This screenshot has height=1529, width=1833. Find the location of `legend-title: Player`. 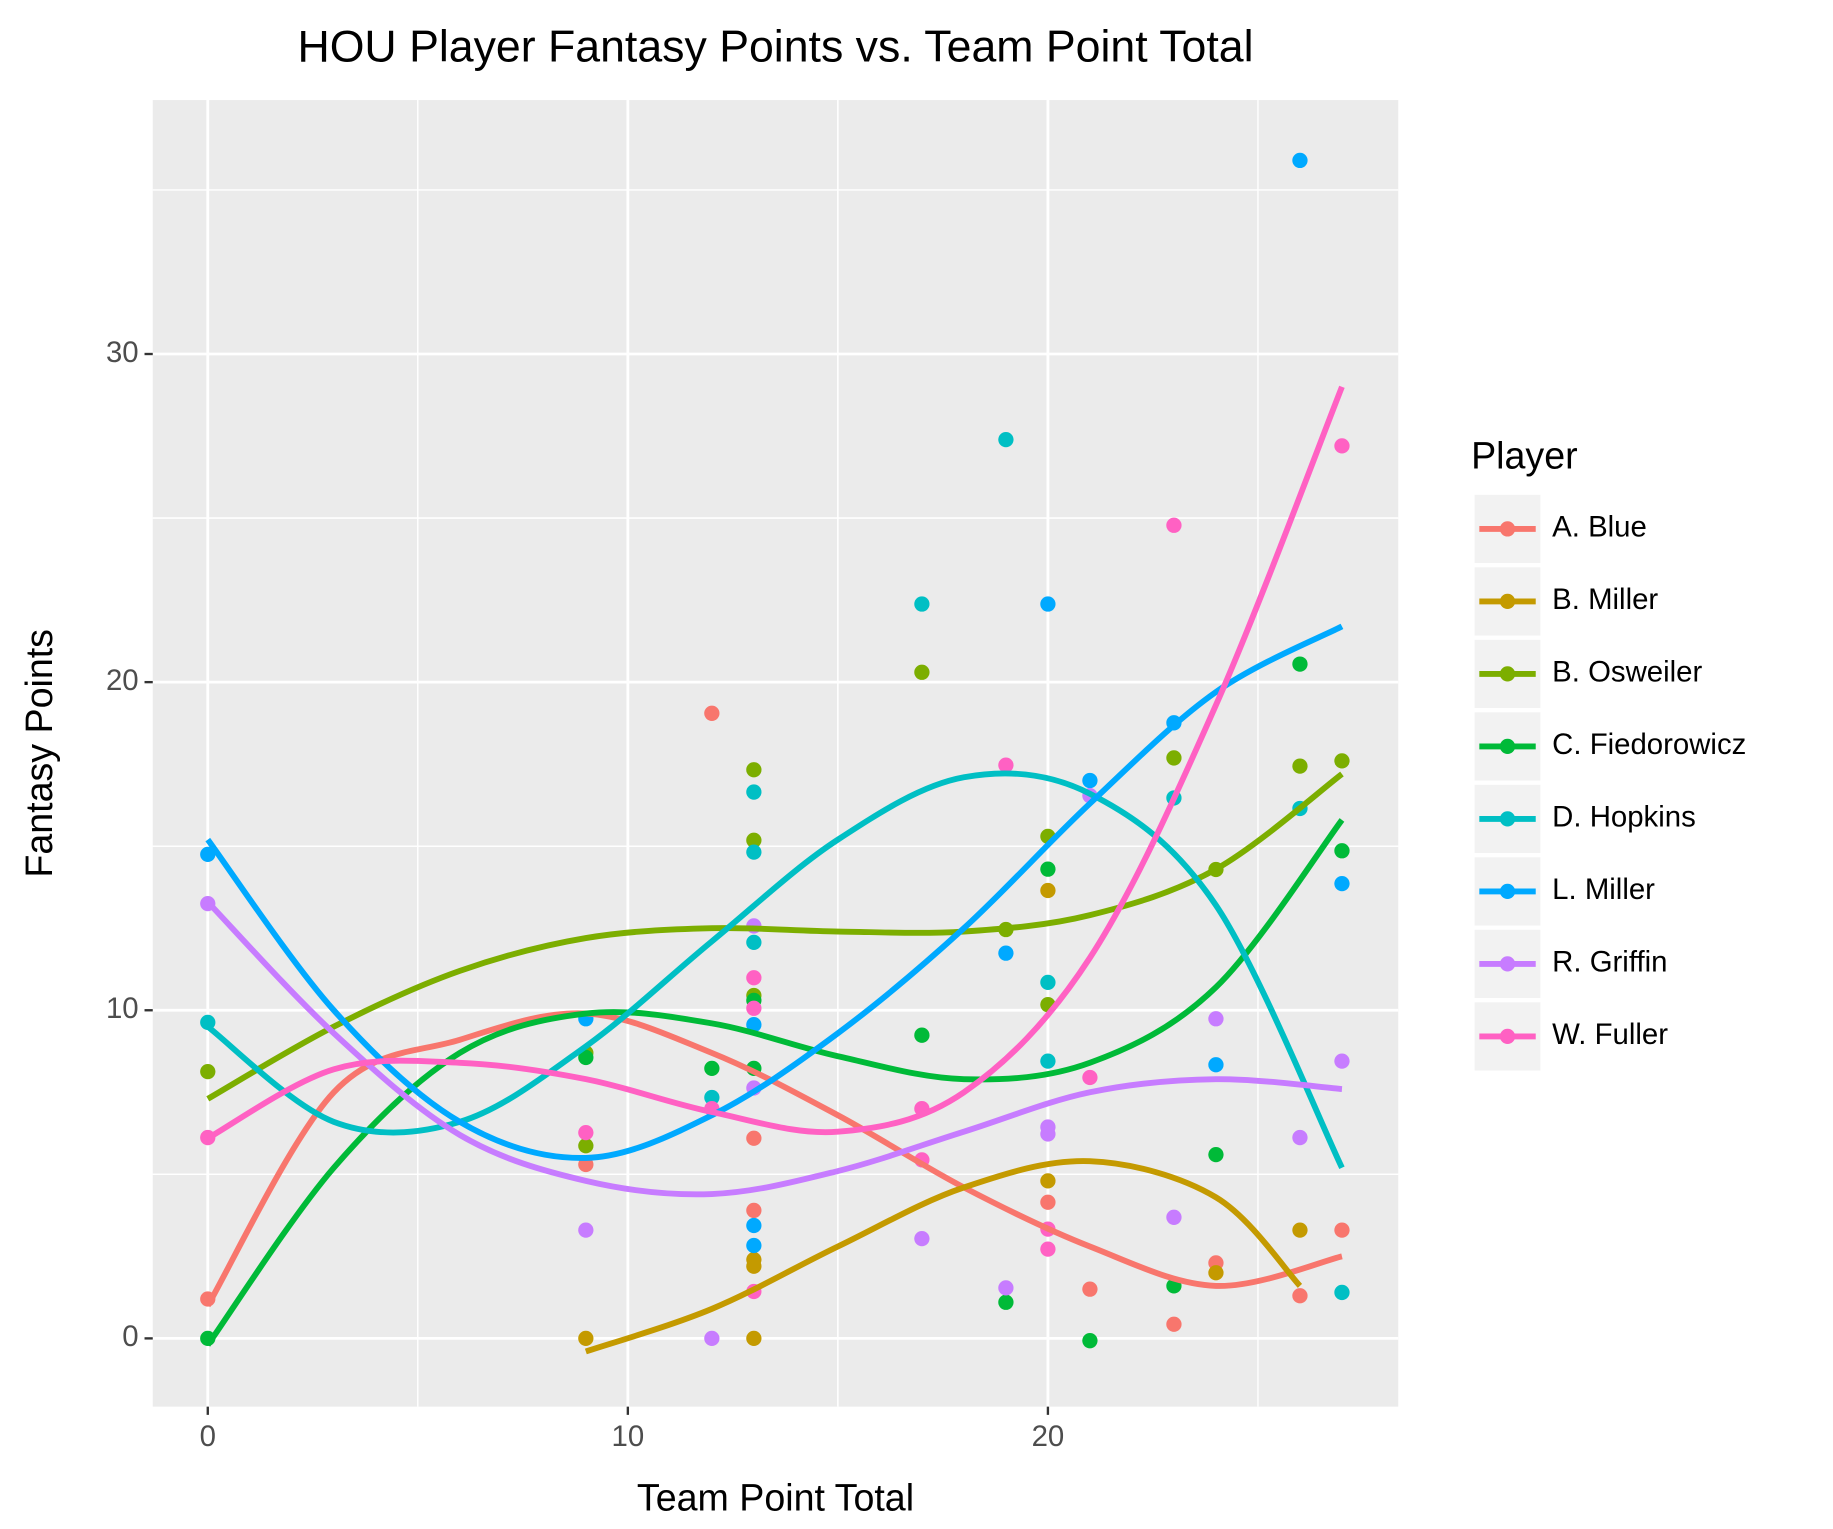

legend-title: Player is located at coordinates (1524, 455).